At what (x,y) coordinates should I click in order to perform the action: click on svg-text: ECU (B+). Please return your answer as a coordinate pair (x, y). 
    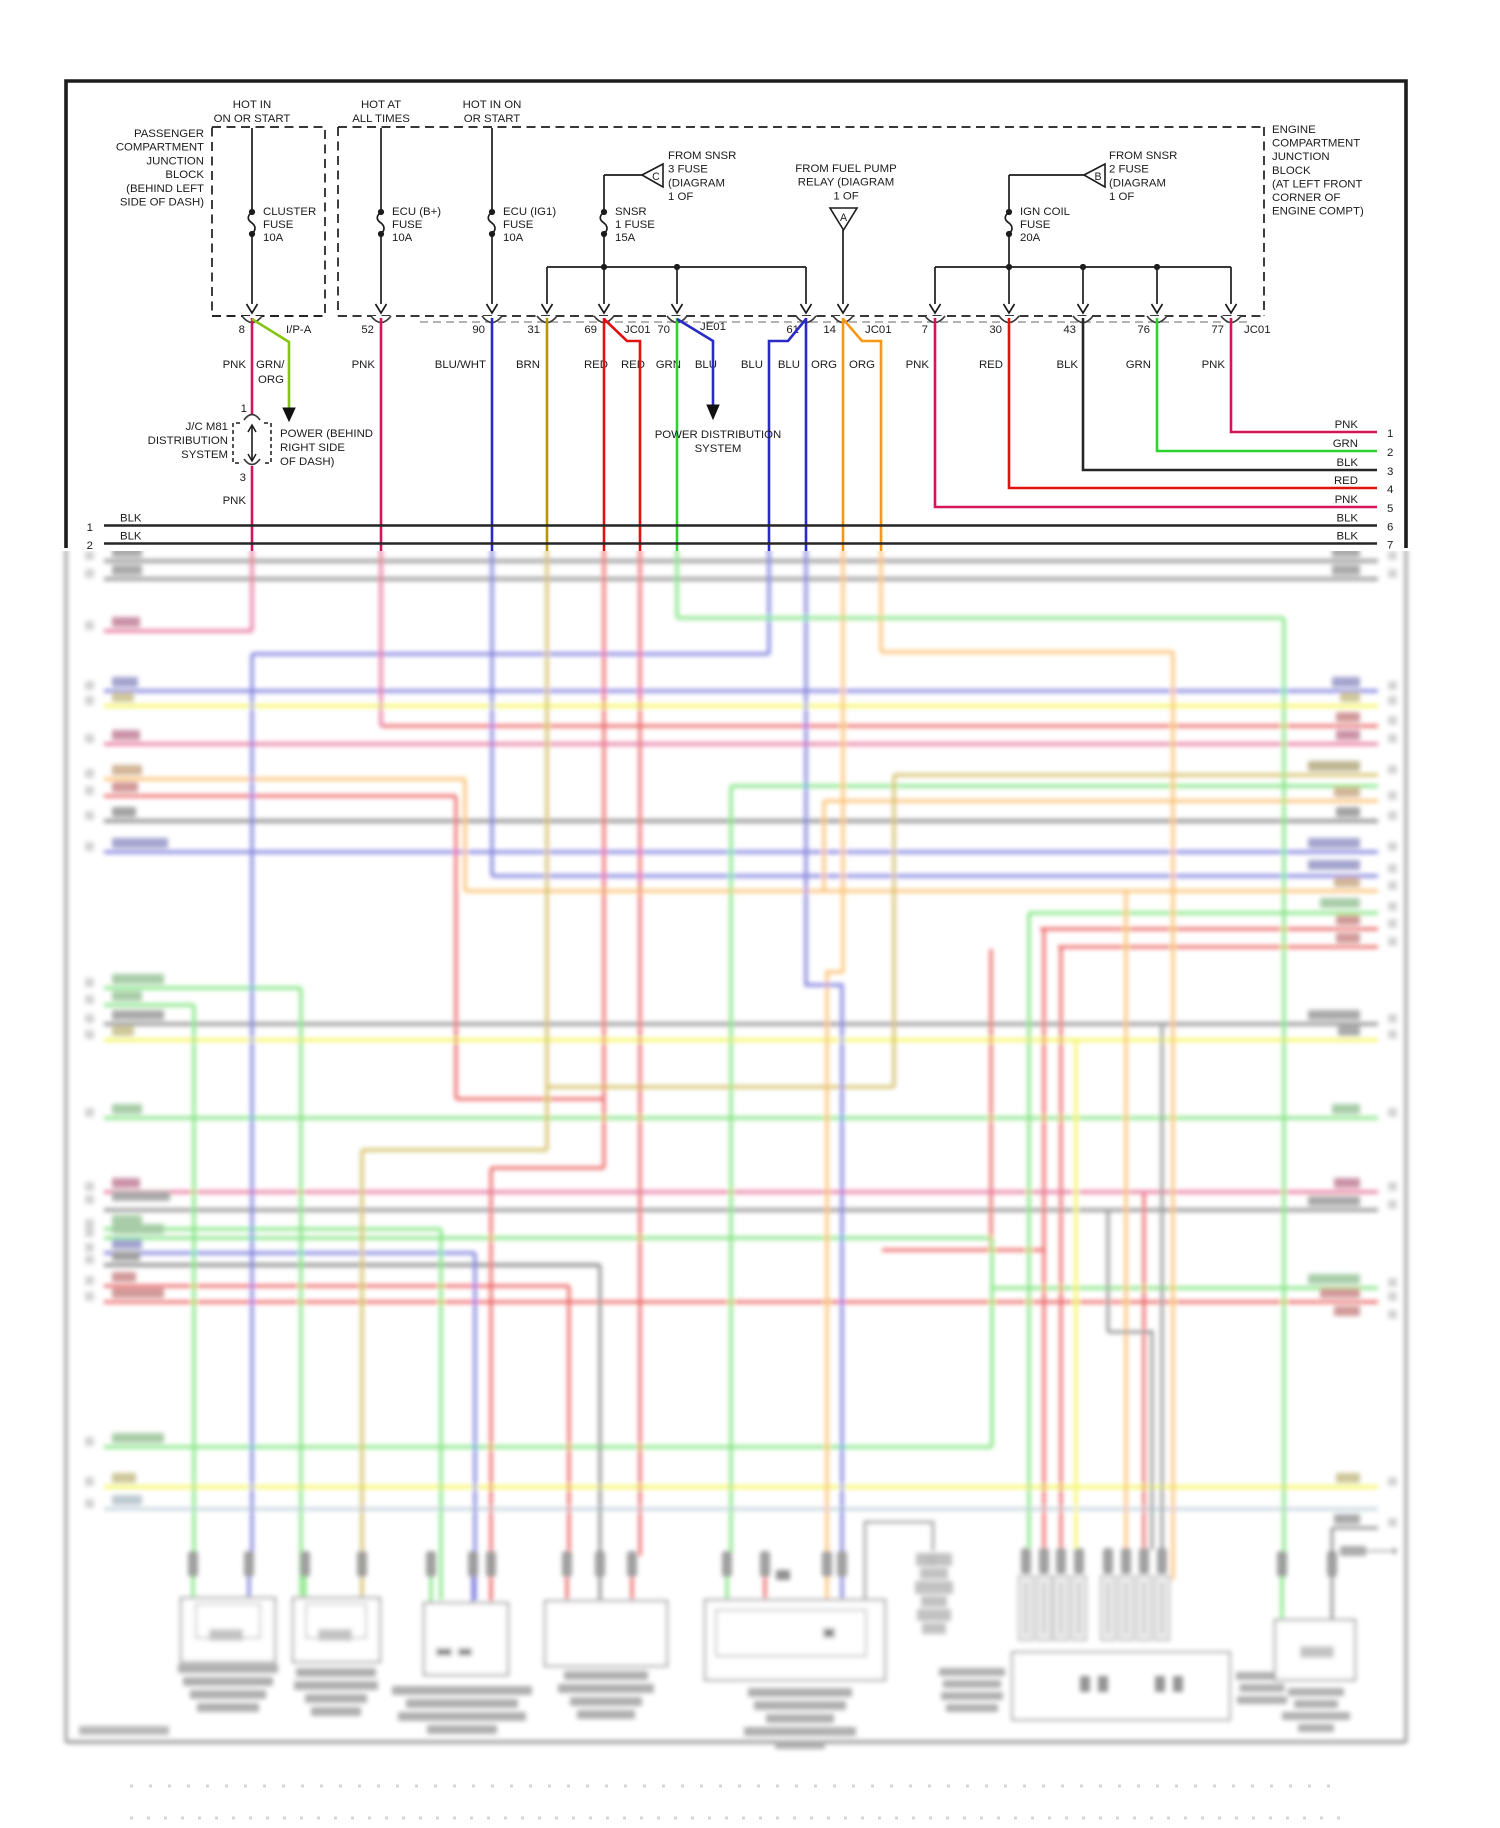
    Looking at the image, I should click on (416, 212).